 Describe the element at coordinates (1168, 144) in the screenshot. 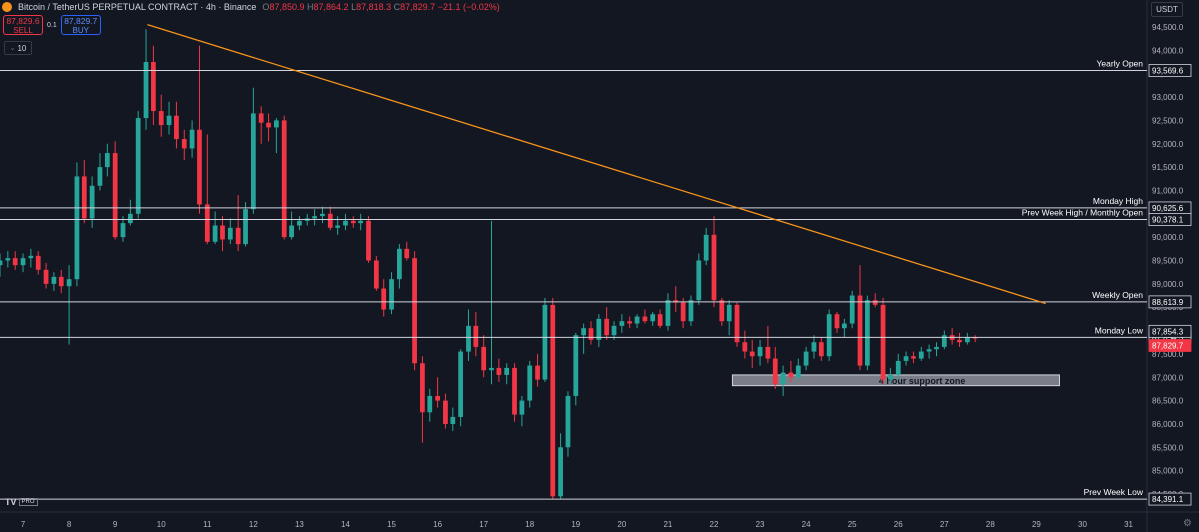

I see `price-tick-label: 92,000.0` at that location.